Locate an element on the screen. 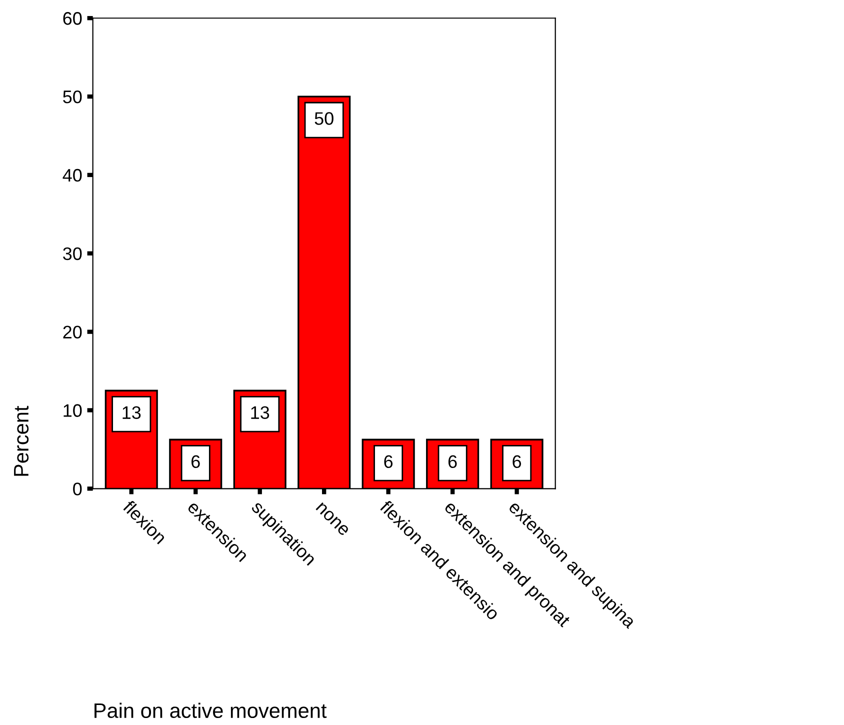  y-tick-label: 0 is located at coordinates (77, 489).